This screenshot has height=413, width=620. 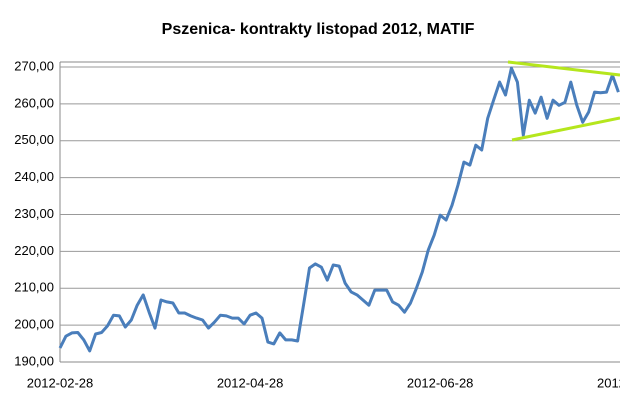 I want to click on y-tick-label: 210,00, so click(x=34, y=287).